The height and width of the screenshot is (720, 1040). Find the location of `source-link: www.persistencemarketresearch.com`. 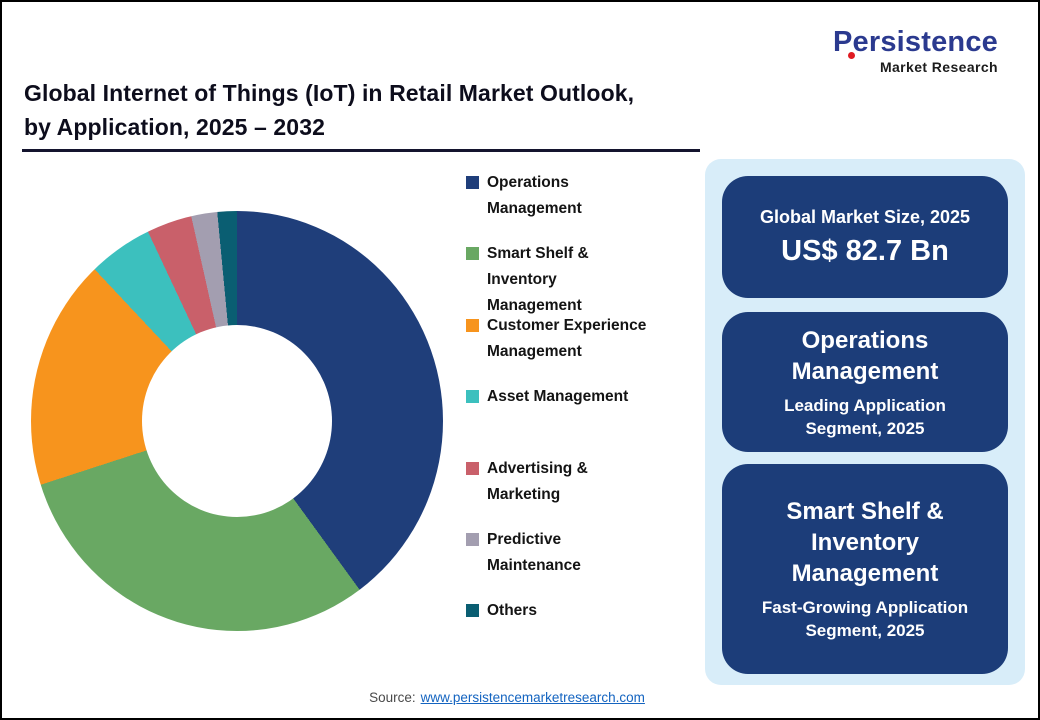

source-link: www.persistencemarketresearch.com is located at coordinates (532, 697).